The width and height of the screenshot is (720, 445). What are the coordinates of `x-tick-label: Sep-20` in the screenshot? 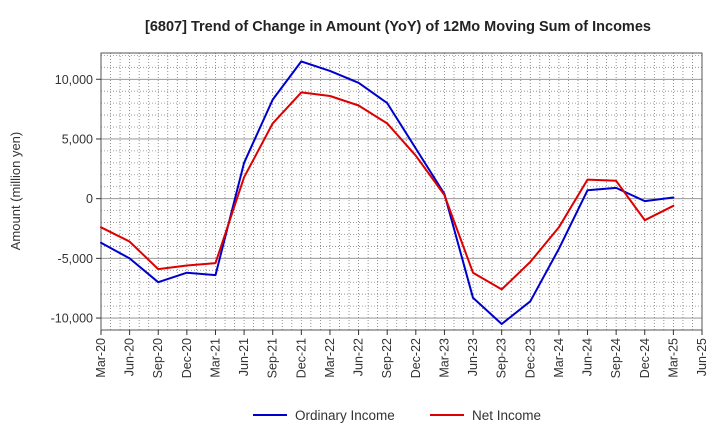 It's located at (158, 358).